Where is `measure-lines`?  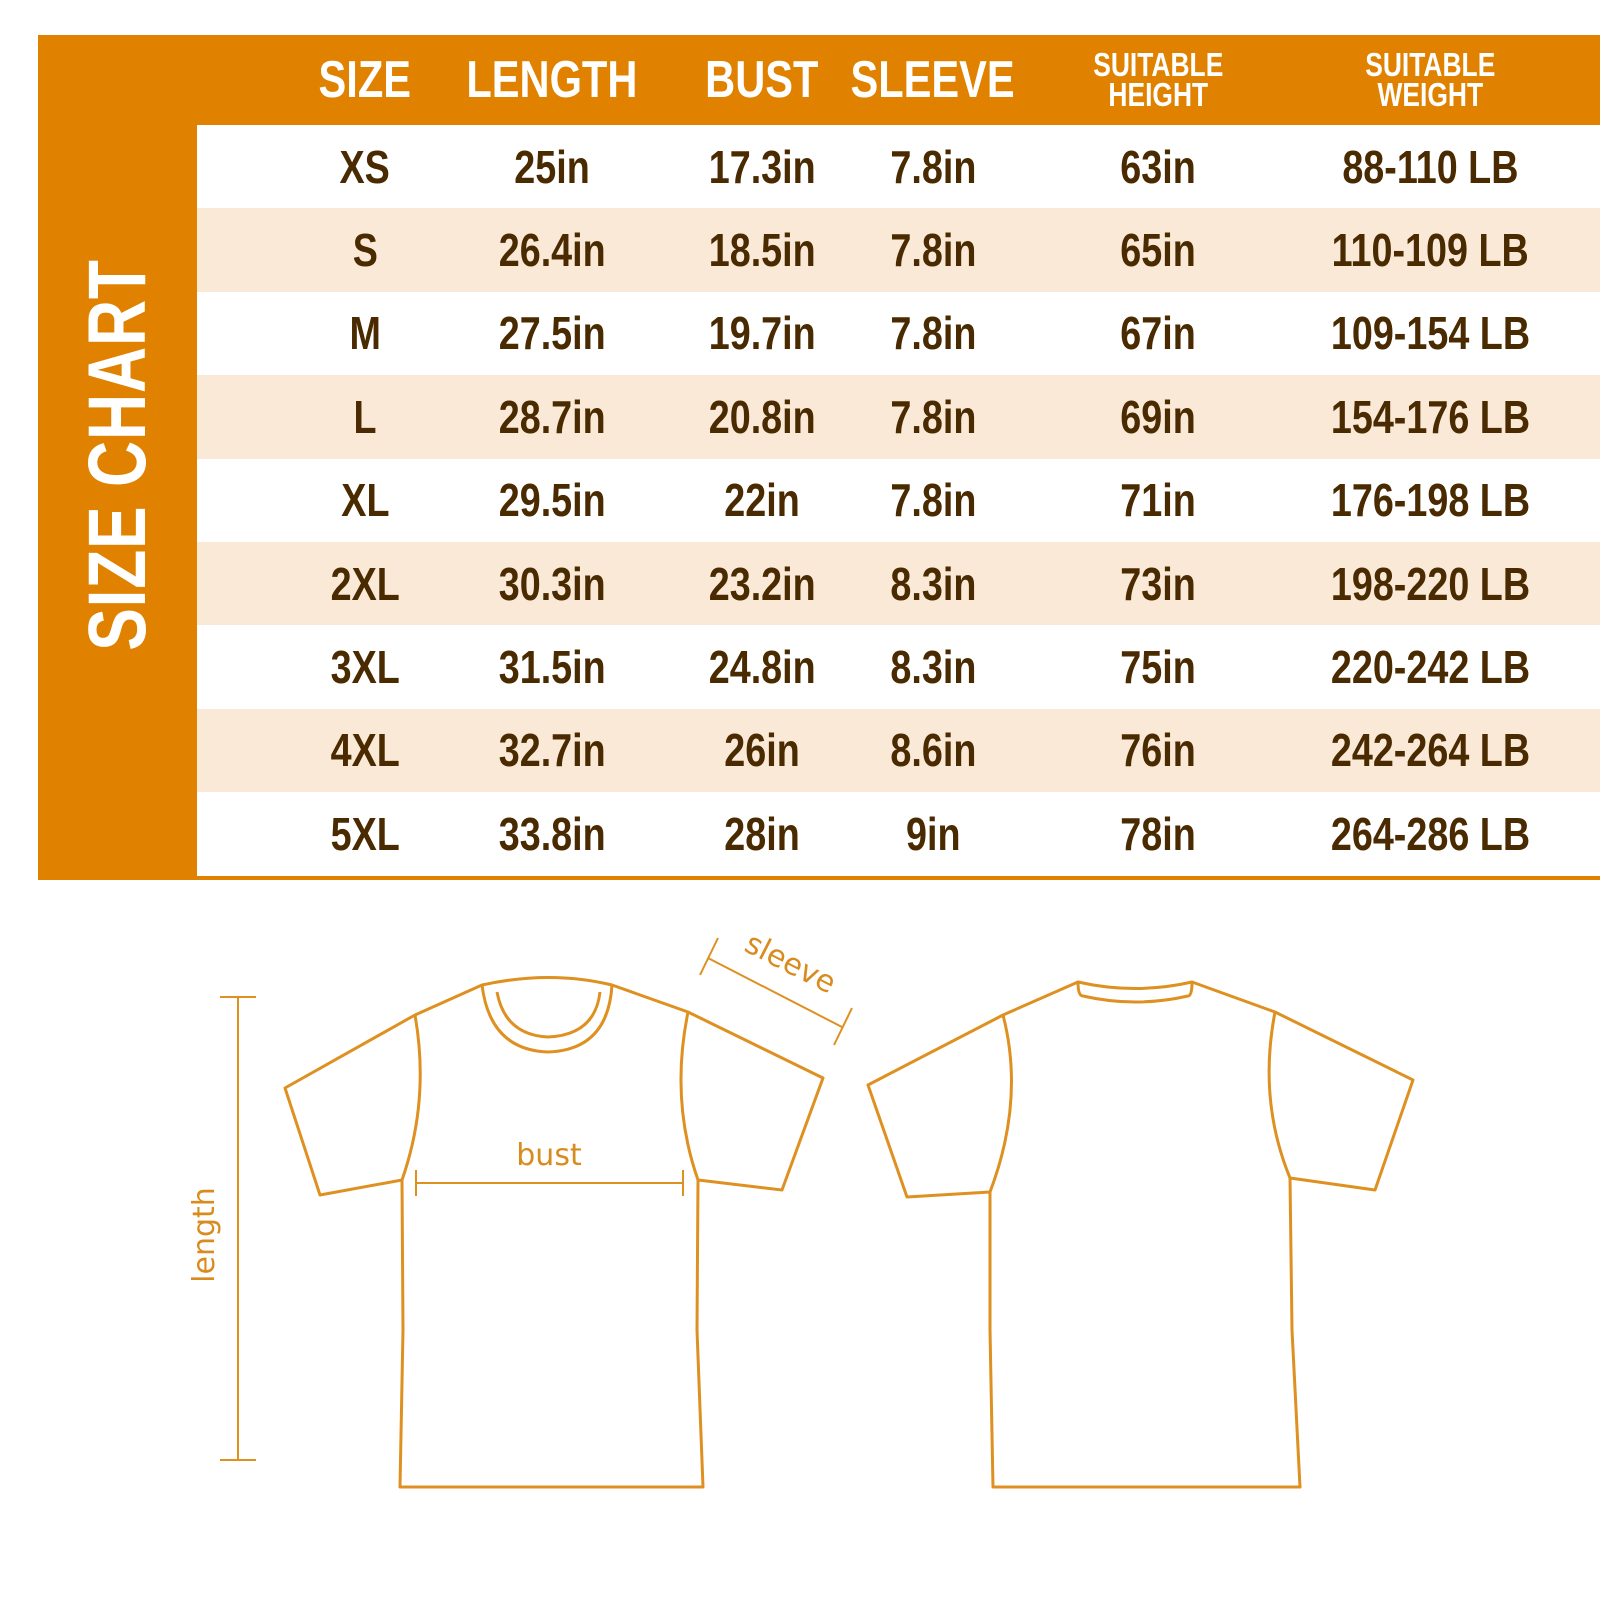 measure-lines is located at coordinates (536, 1199).